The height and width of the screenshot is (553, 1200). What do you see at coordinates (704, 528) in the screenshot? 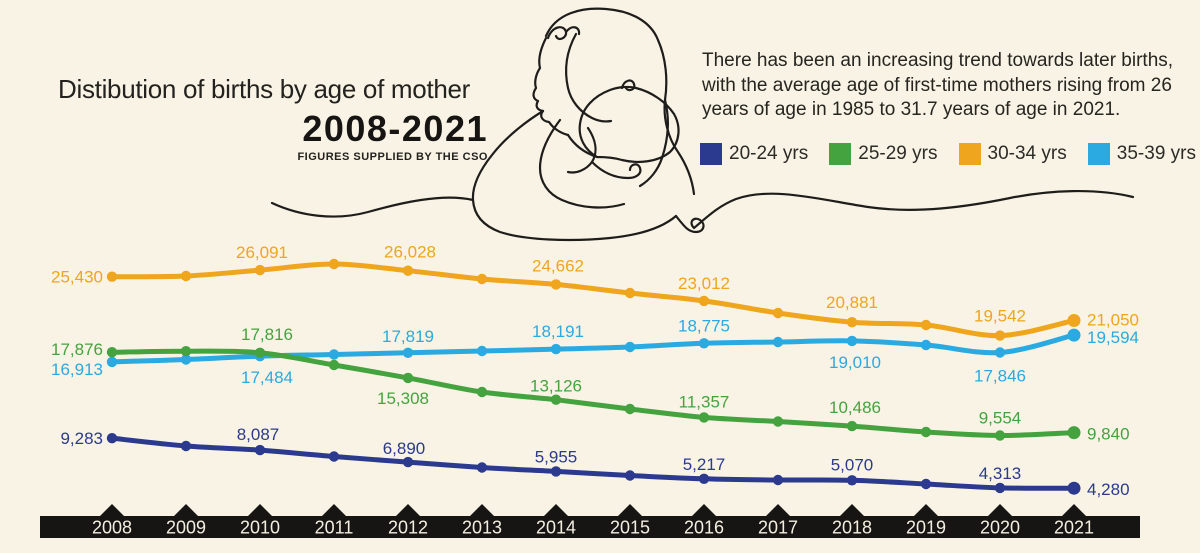
I see `axis-year-label: 2016` at bounding box center [704, 528].